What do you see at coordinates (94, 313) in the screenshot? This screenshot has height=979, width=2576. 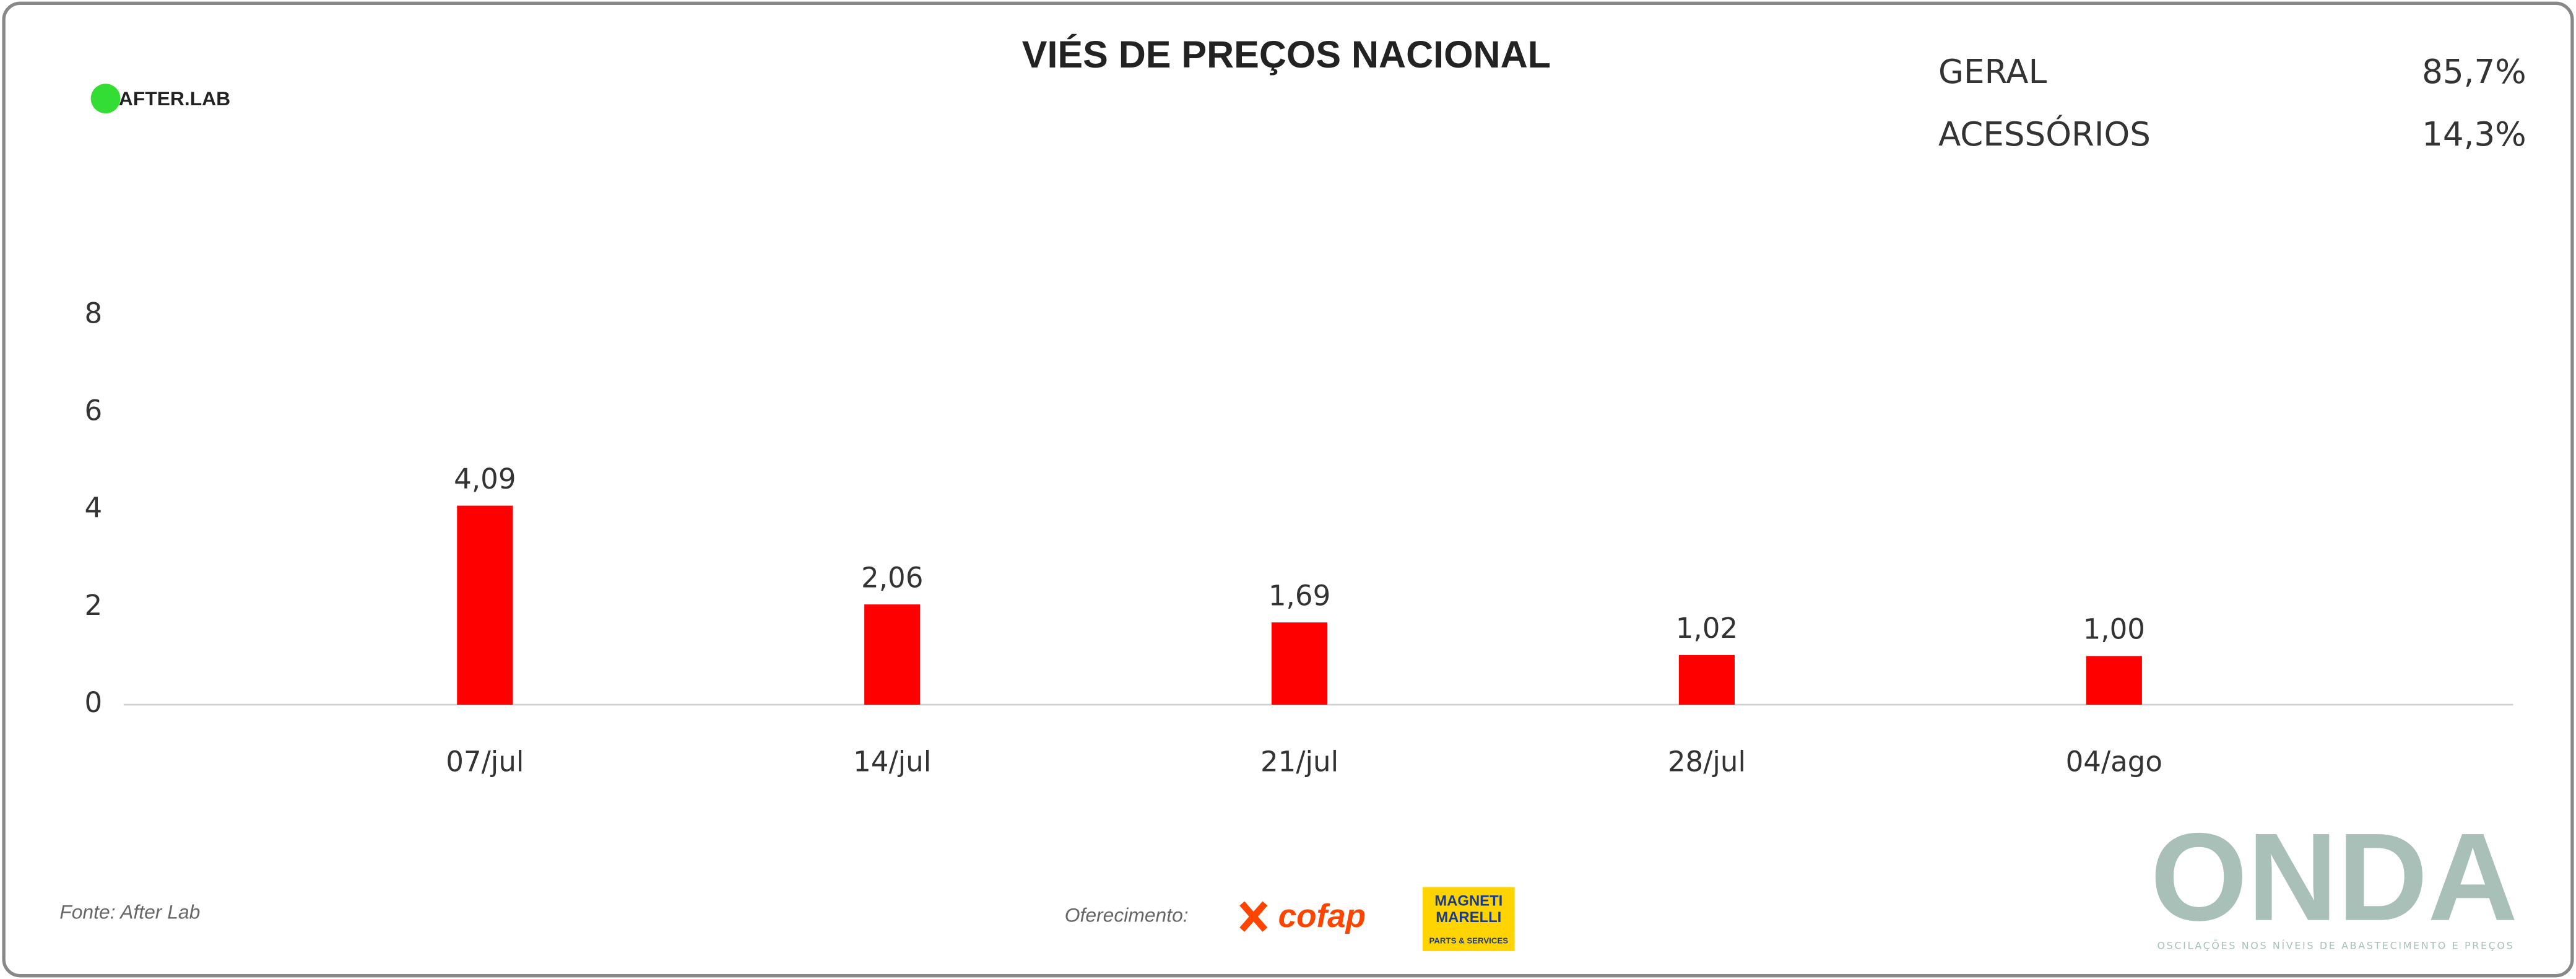 I see `y-tick-label: 8` at bounding box center [94, 313].